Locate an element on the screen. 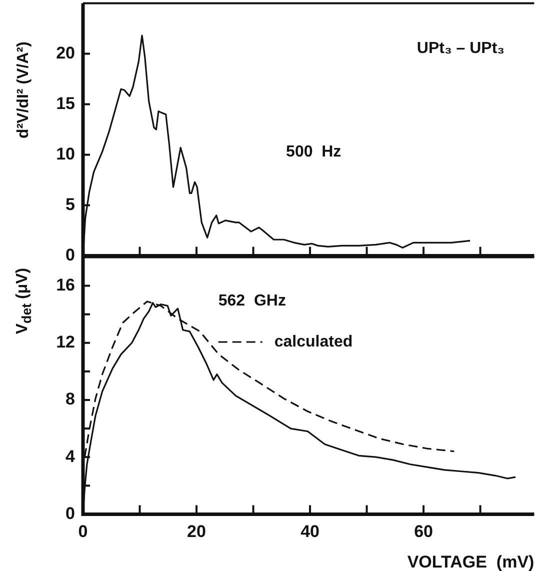  annotation: 500 Hz is located at coordinates (314, 151).